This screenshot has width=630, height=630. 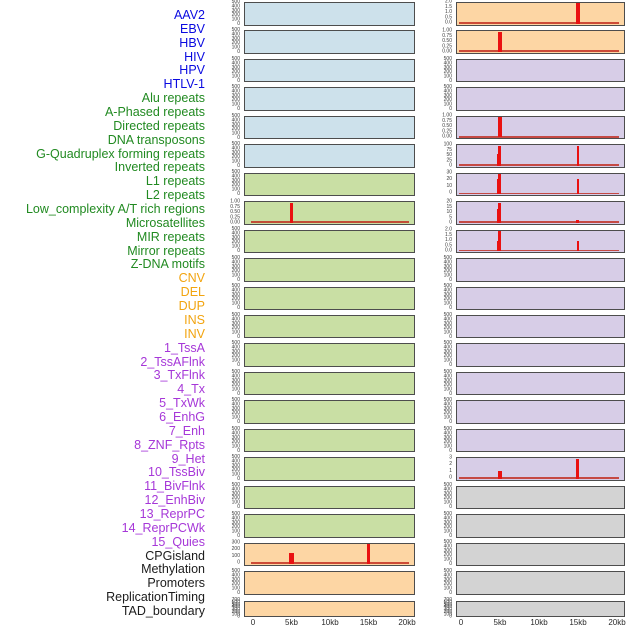 What do you see at coordinates (120, 153) in the screenshot?
I see `row-label-g-quadruplex-forming-repeats: G-Quadruplex forming repeats` at bounding box center [120, 153].